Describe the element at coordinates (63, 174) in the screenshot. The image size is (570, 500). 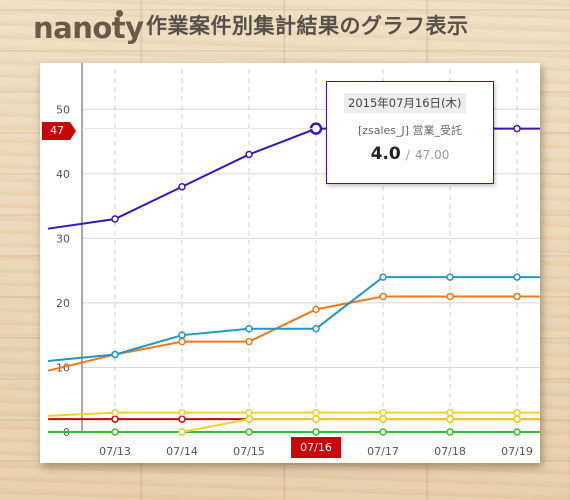
I see `y-tick-label: 40` at that location.